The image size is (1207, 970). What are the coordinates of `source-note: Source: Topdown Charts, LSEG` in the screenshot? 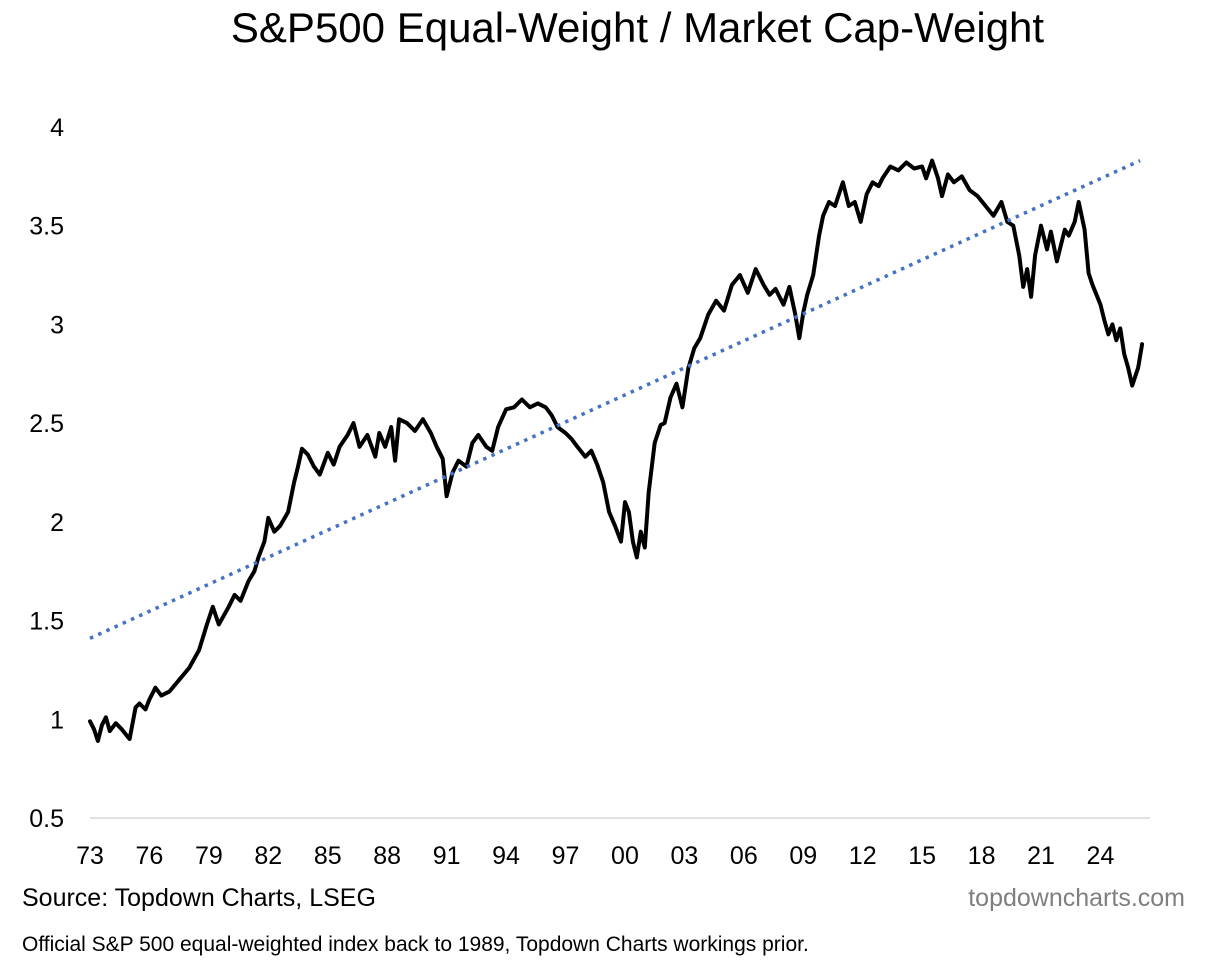 It's located at (199, 898).